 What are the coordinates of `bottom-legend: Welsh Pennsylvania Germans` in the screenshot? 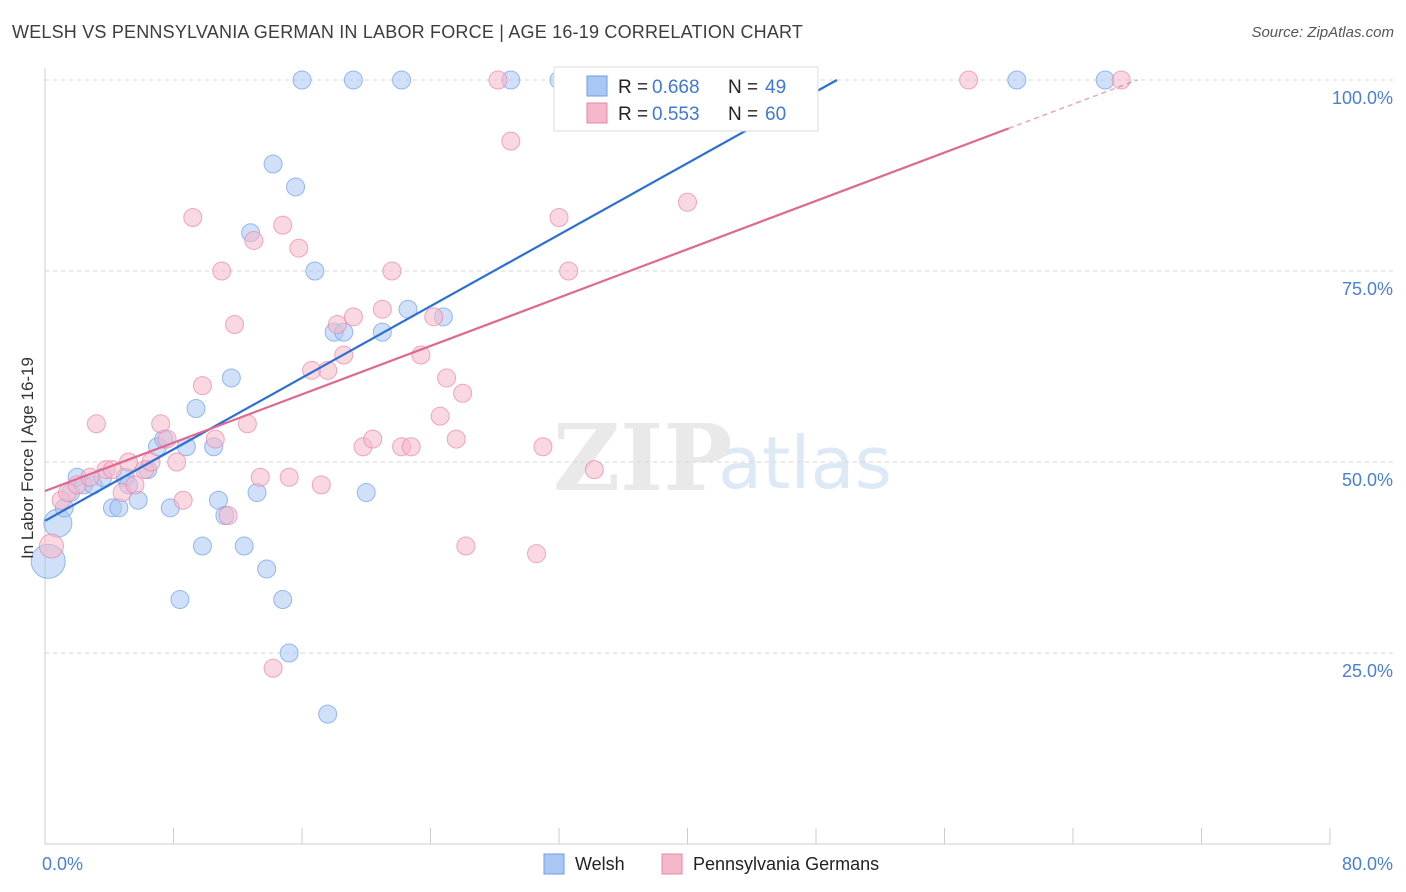 It's located at (711, 864).